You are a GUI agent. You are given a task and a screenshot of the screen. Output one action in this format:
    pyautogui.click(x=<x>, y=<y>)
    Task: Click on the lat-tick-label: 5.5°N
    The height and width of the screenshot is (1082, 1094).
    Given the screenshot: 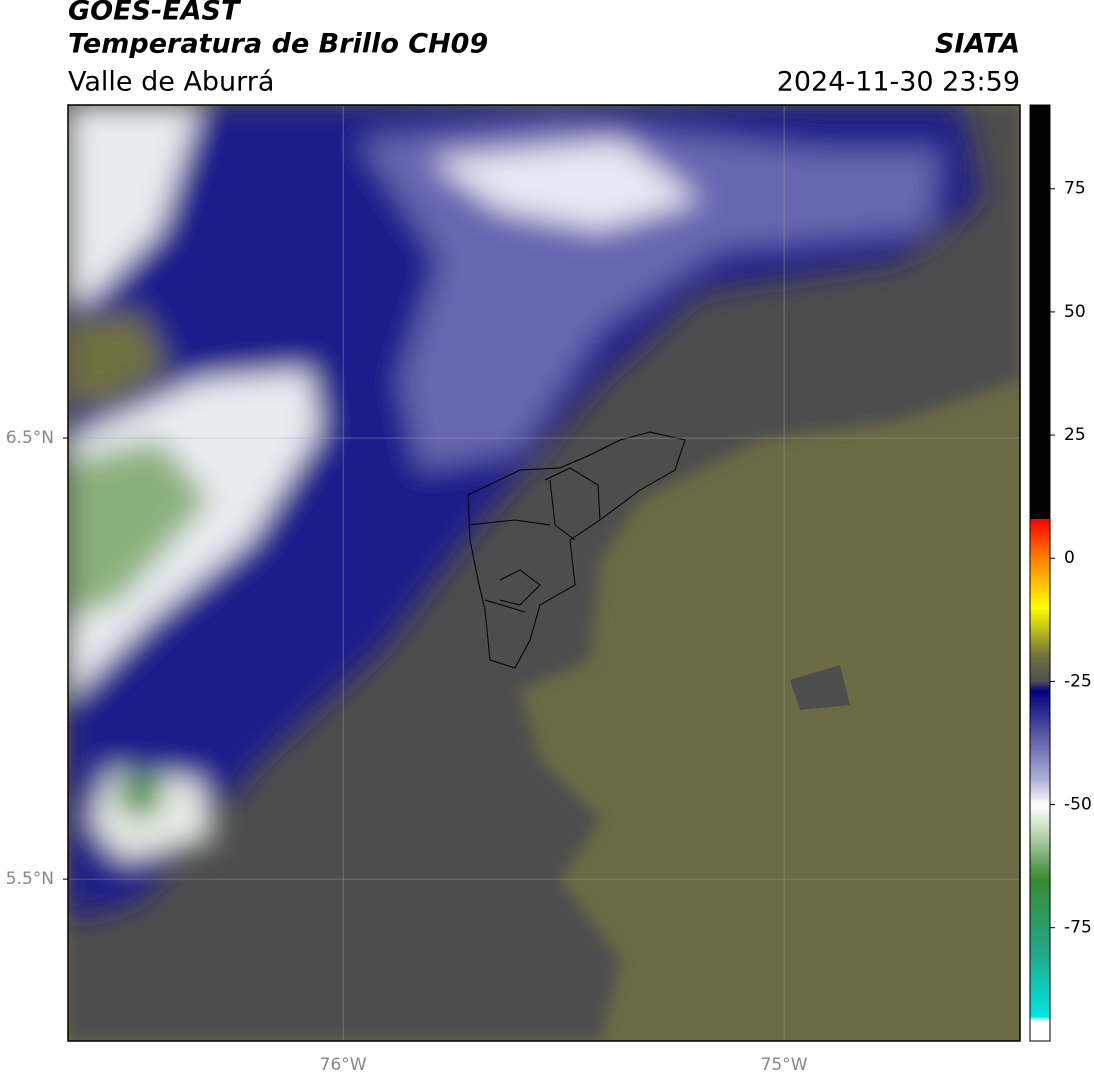 What is the action you would take?
    pyautogui.click(x=30, y=879)
    